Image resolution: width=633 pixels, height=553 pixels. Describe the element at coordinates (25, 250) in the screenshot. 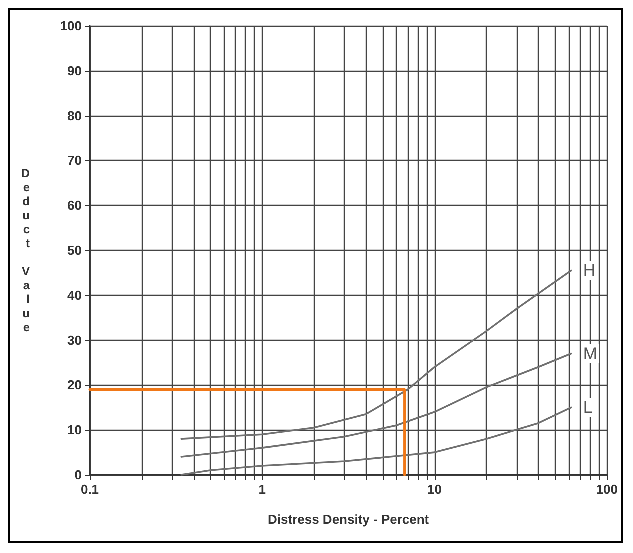

I see `text: Deduct Value` at that location.